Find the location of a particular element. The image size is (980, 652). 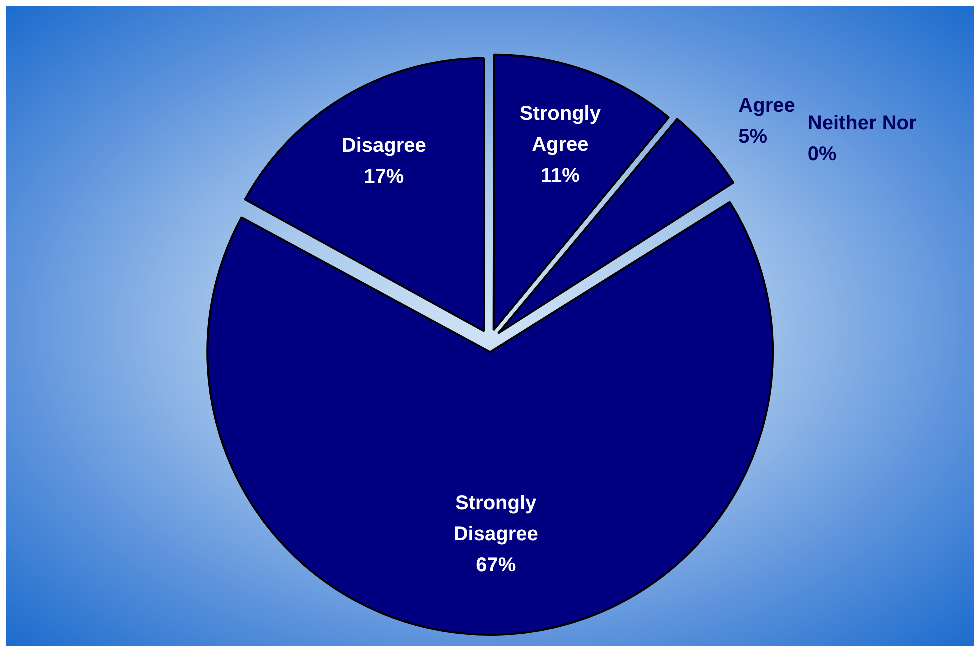

slice-label: Agree is located at coordinates (767, 105).